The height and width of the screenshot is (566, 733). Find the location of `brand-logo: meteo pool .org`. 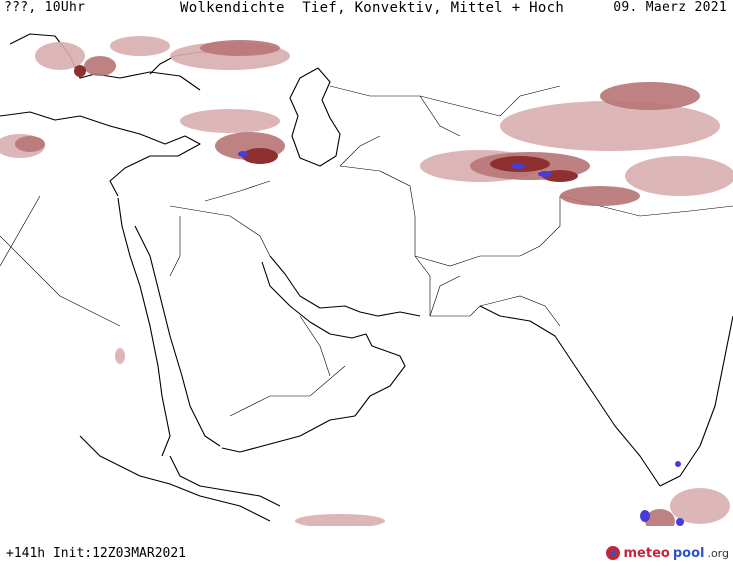

brand-logo: meteo pool .org is located at coordinates (667, 553).